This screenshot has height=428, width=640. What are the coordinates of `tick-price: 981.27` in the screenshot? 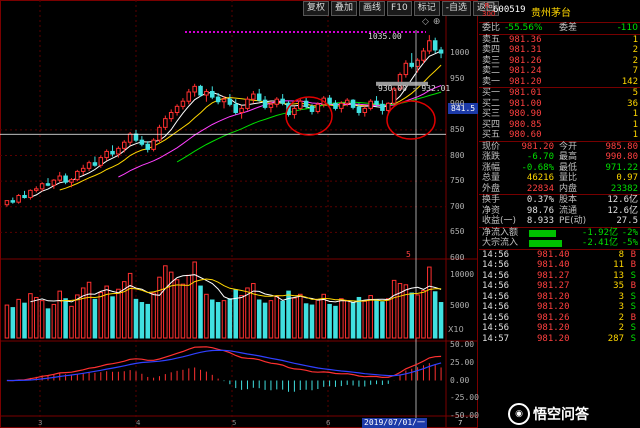 It's located at (553, 275).